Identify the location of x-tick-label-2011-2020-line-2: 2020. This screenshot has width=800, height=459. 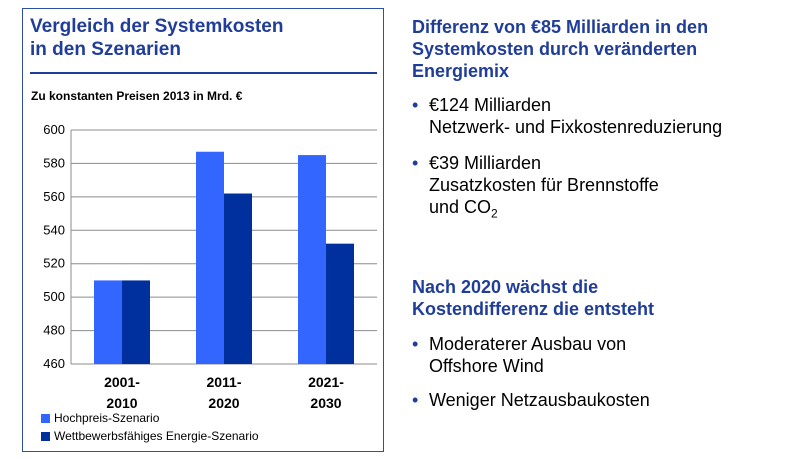
(223, 403).